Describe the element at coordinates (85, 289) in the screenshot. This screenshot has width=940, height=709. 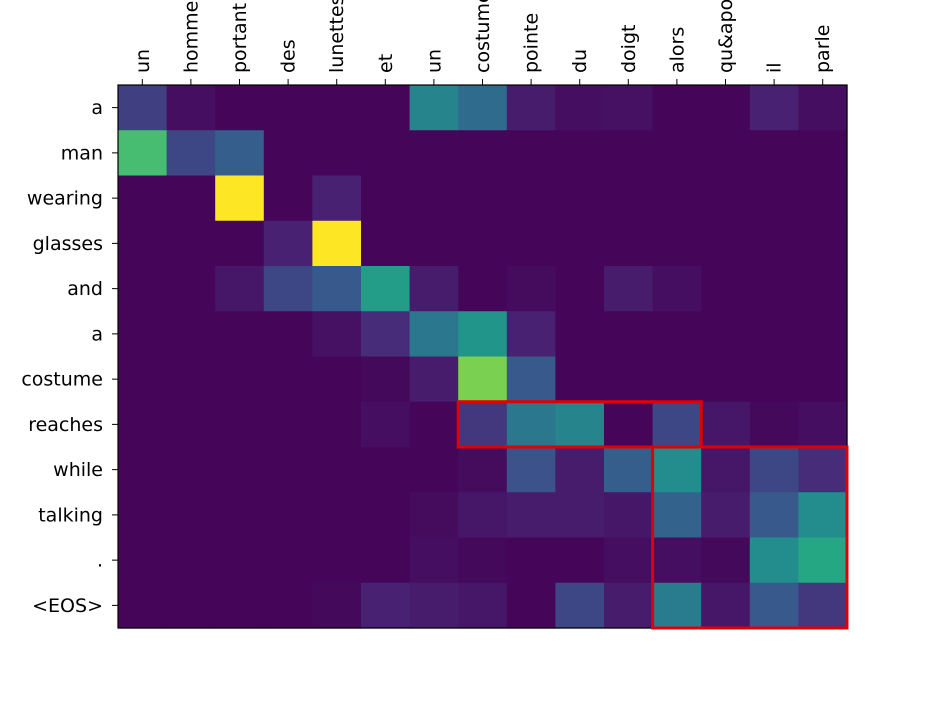
I see `y-tick-label: and` at that location.